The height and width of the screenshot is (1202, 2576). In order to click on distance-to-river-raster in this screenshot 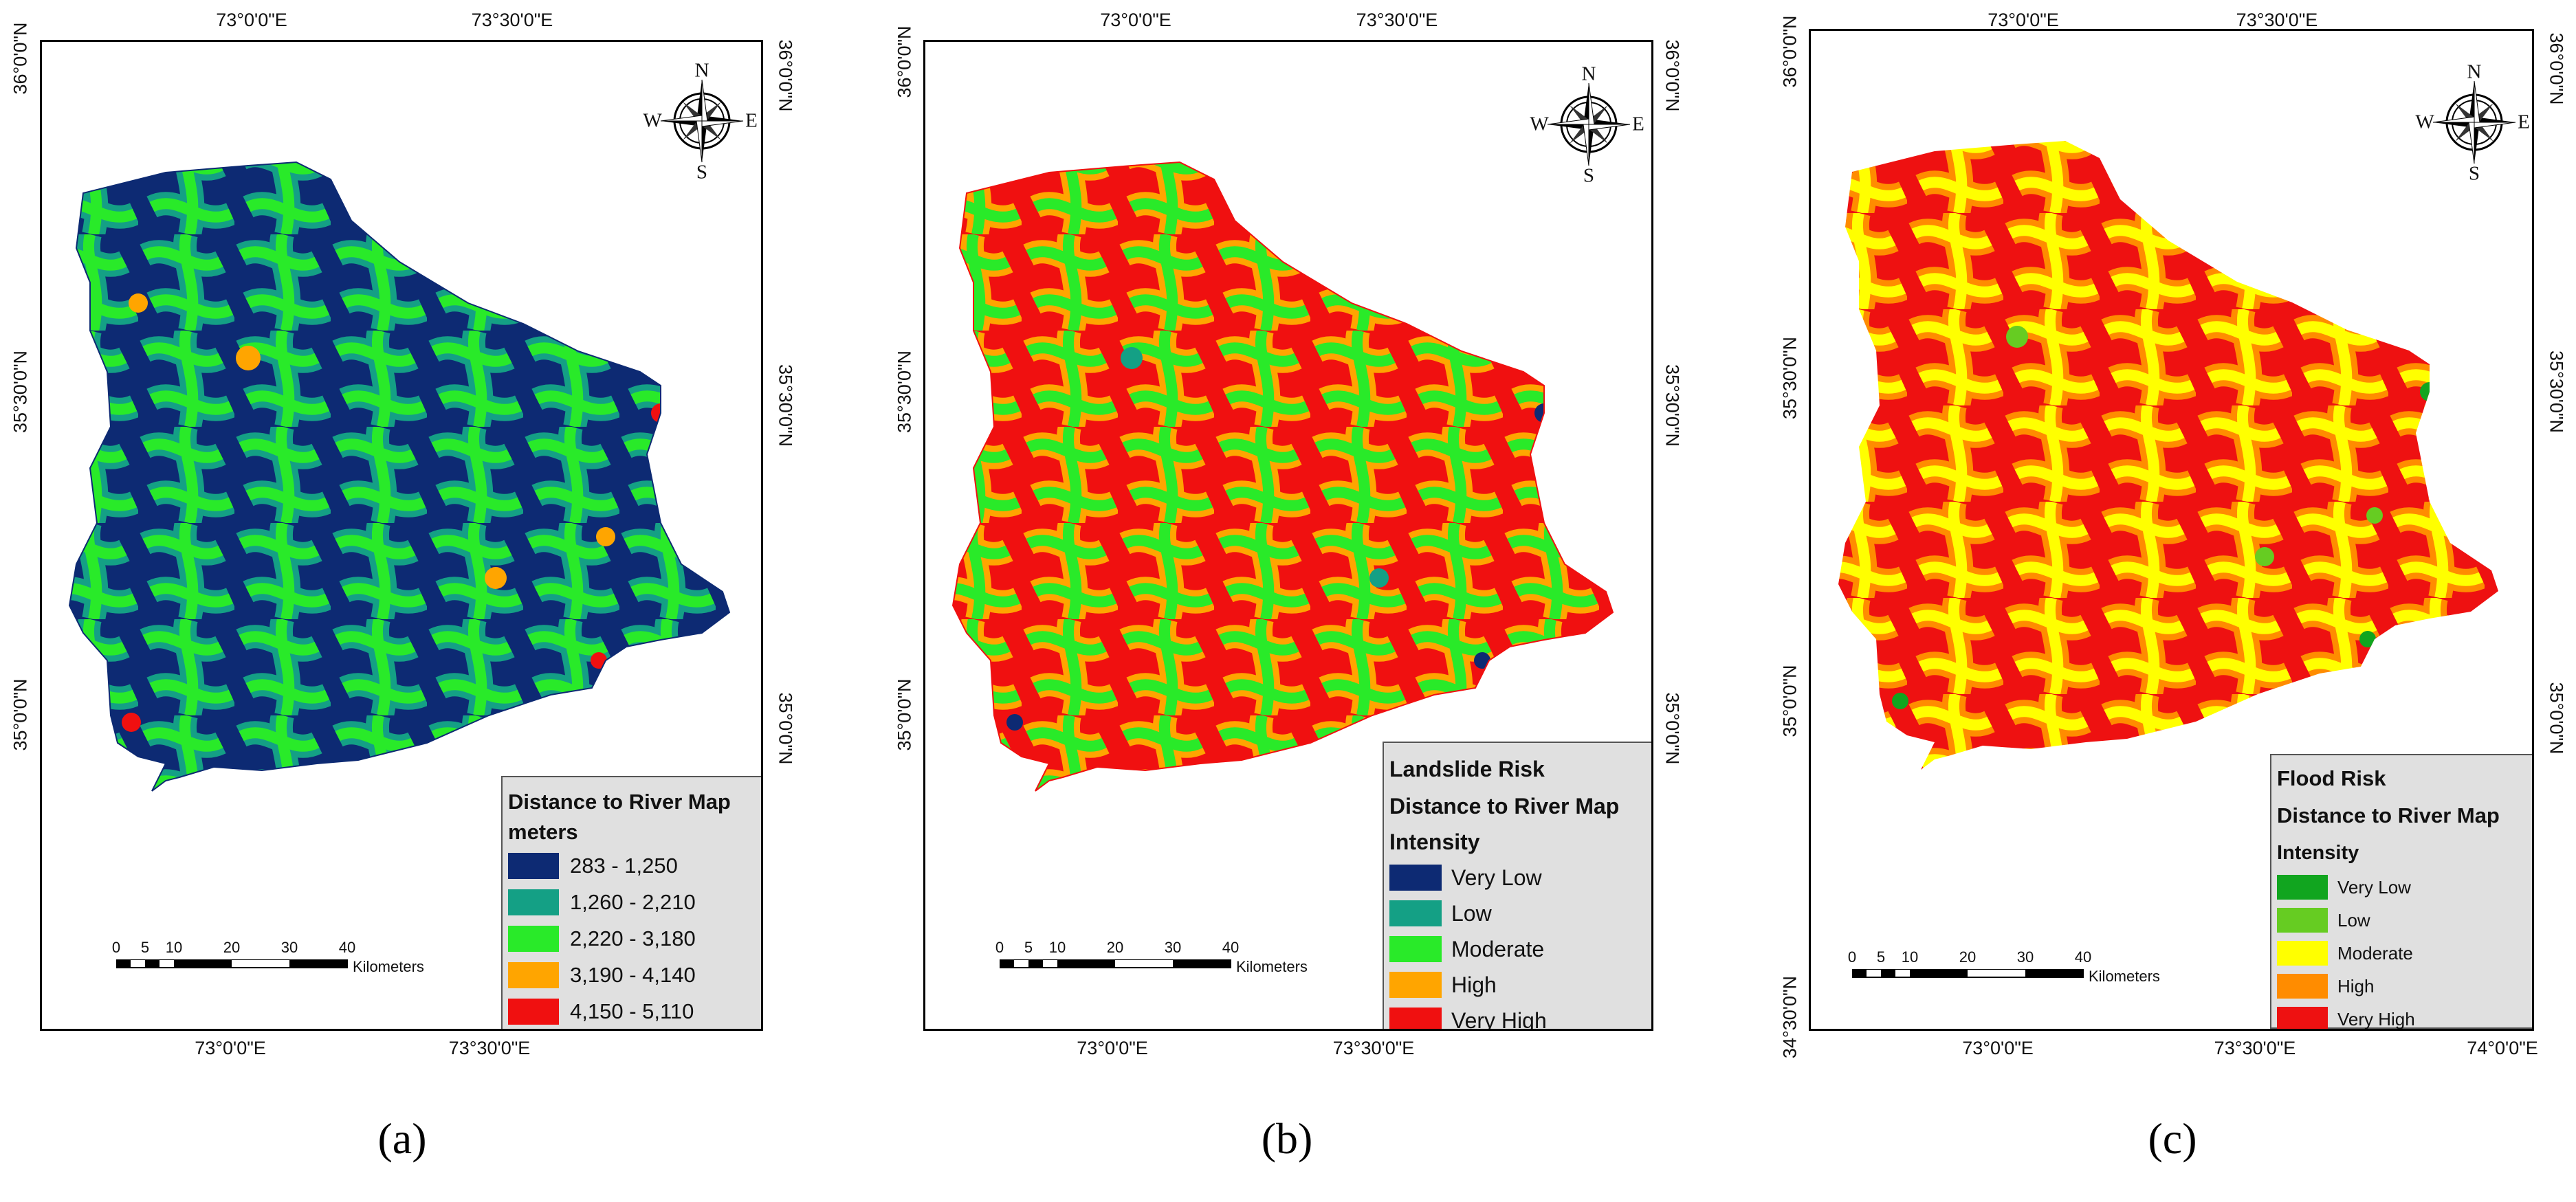, I will do `click(399, 476)`.